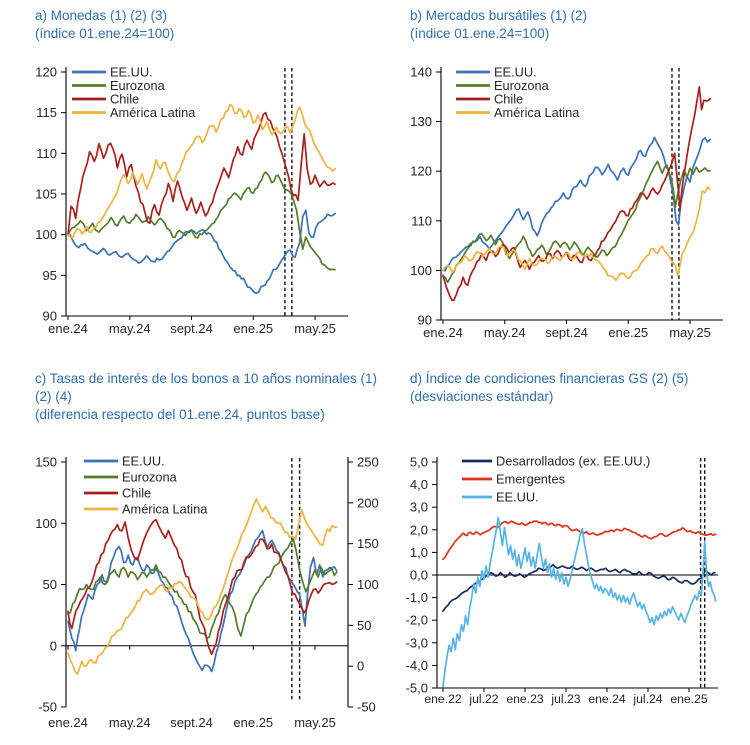  I want to click on y-tick-label: -4,0, so click(417, 665).